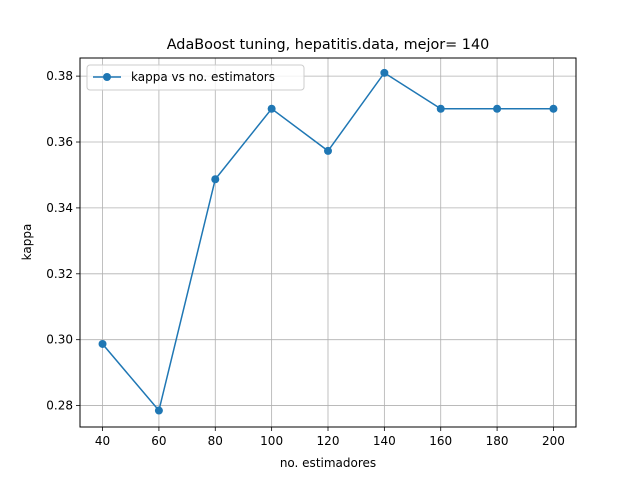  What do you see at coordinates (107, 77) in the screenshot?
I see `legend-marker` at bounding box center [107, 77].